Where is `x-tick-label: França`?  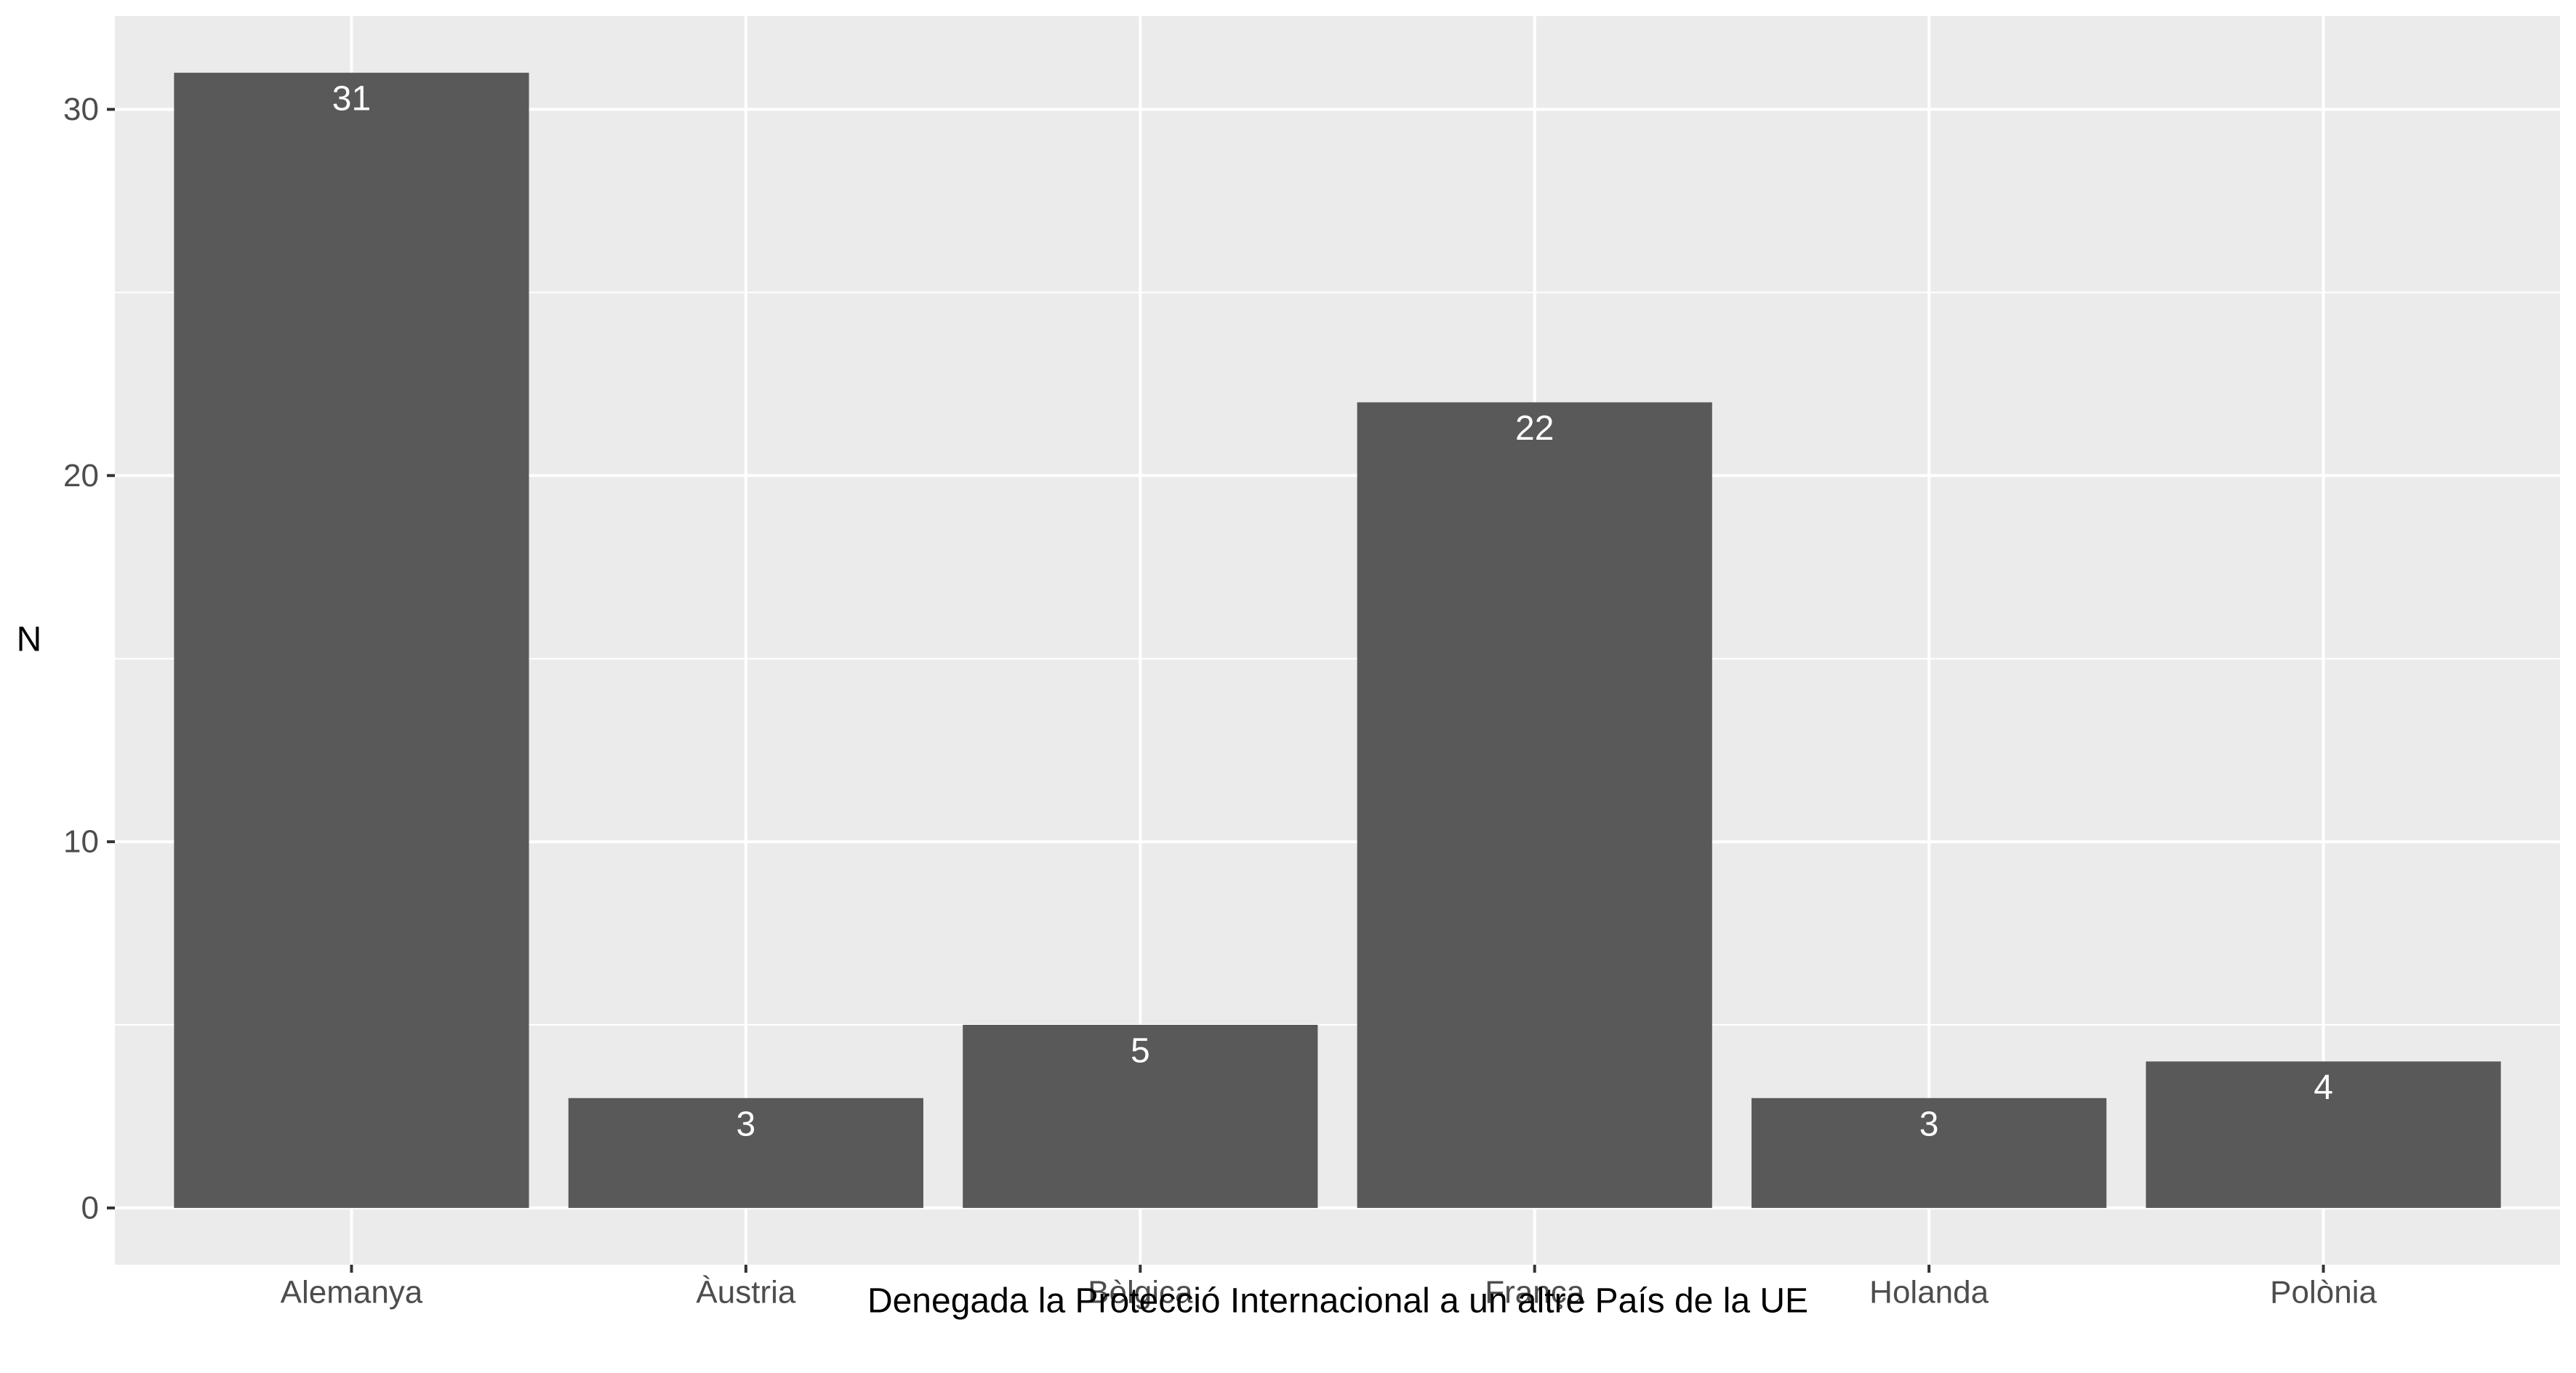
x-tick-label: França is located at coordinates (1535, 1292).